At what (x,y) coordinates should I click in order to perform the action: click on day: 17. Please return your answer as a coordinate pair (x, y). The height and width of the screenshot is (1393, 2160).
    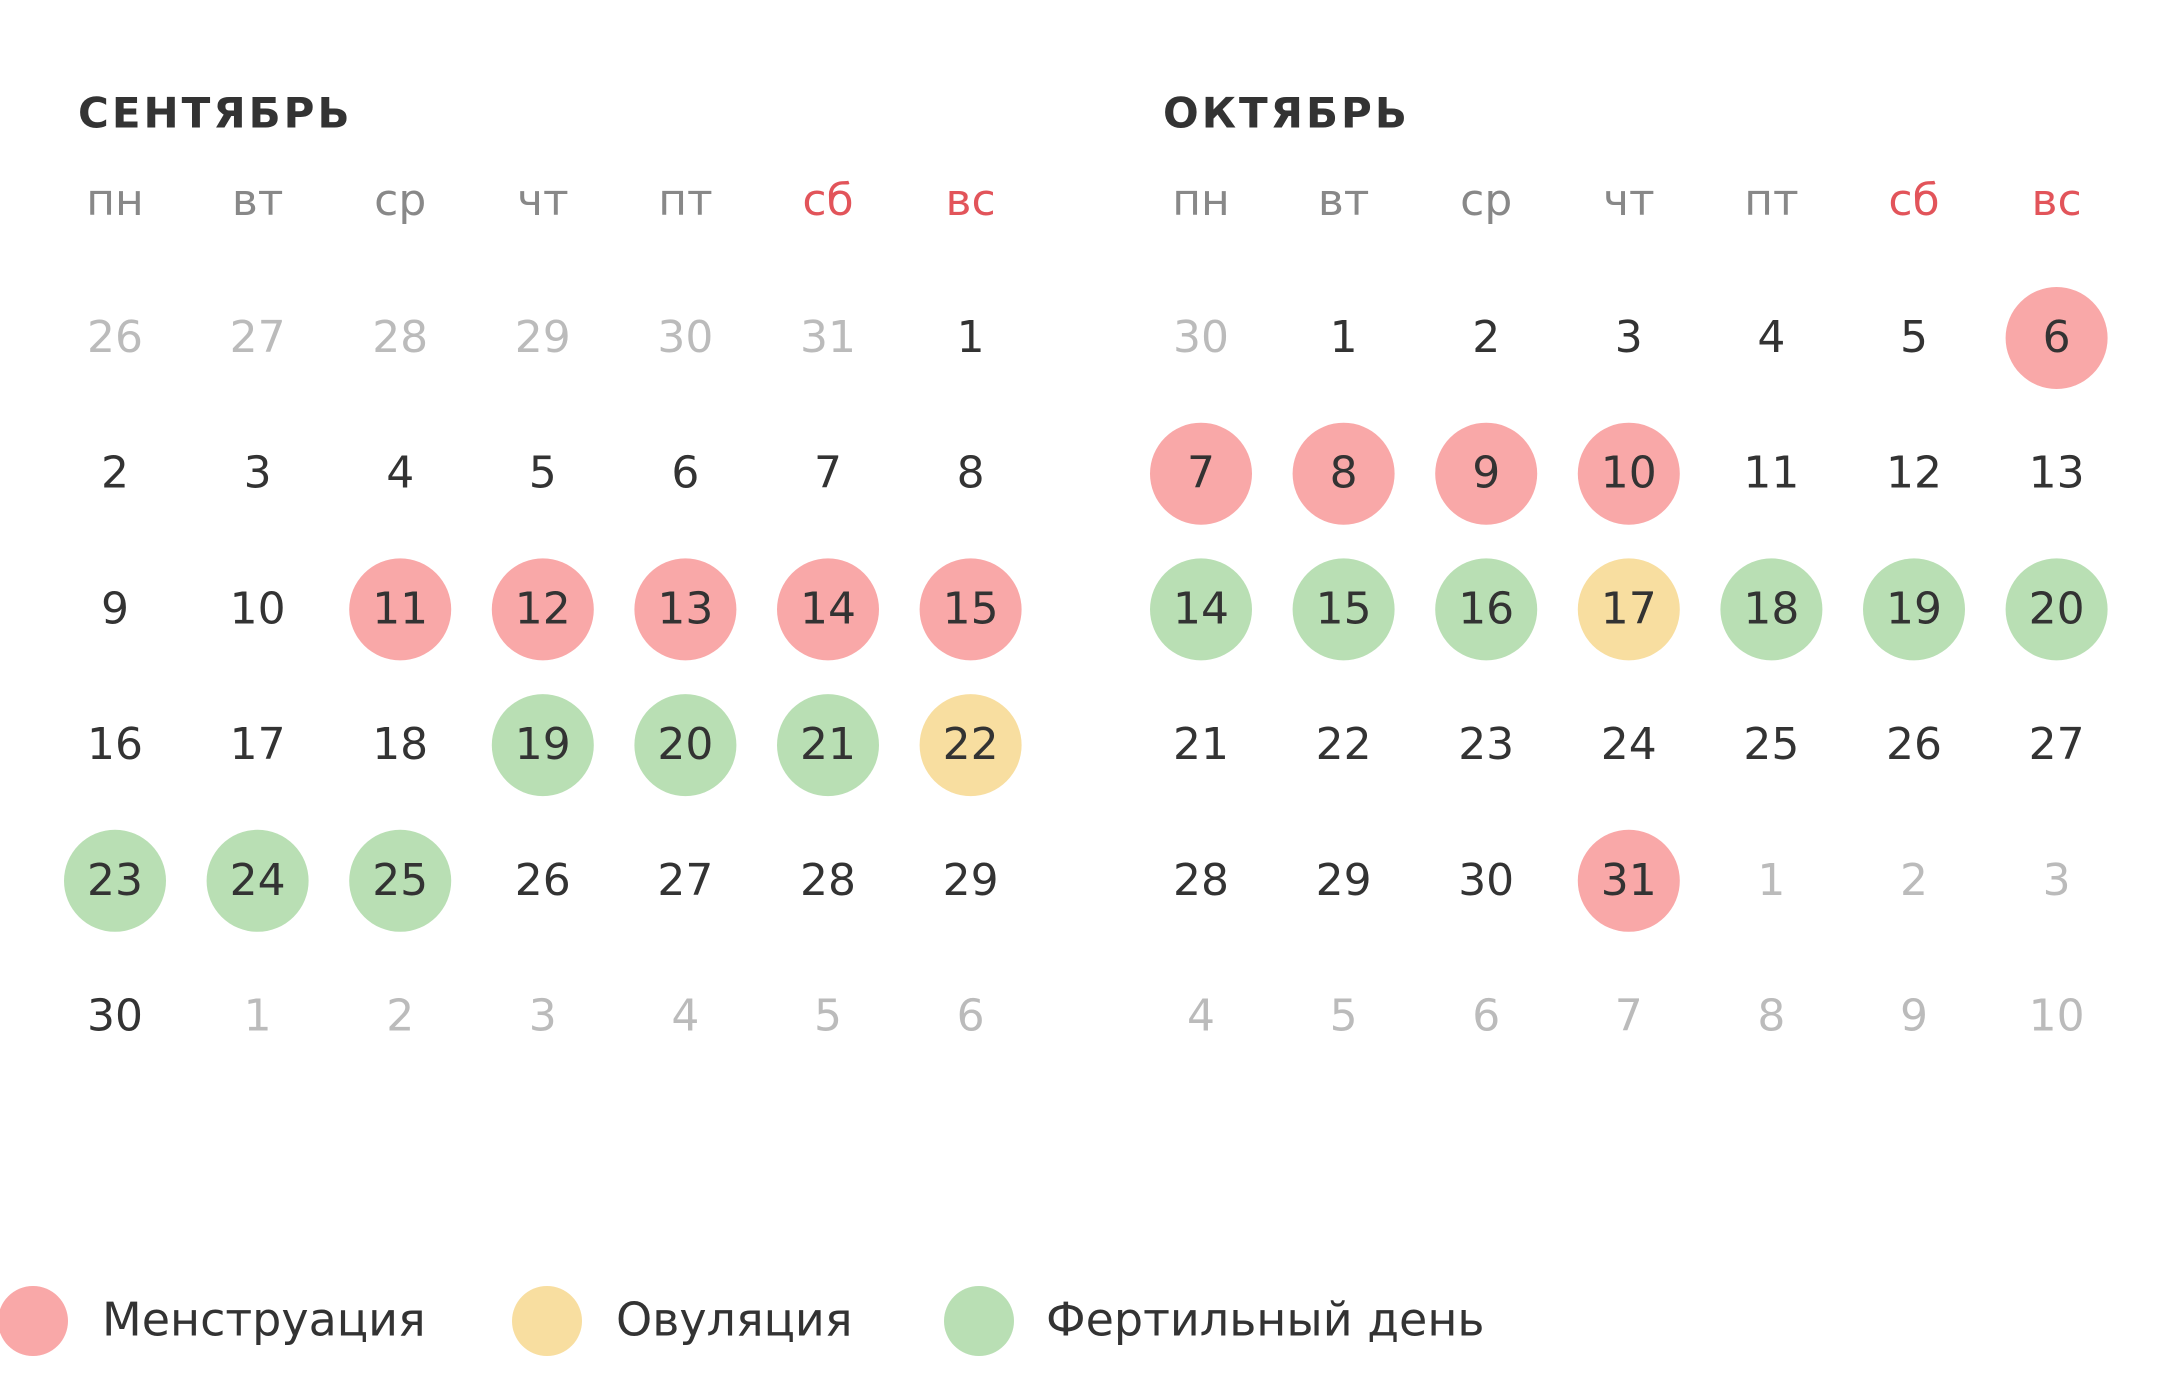
    Looking at the image, I should click on (1629, 608).